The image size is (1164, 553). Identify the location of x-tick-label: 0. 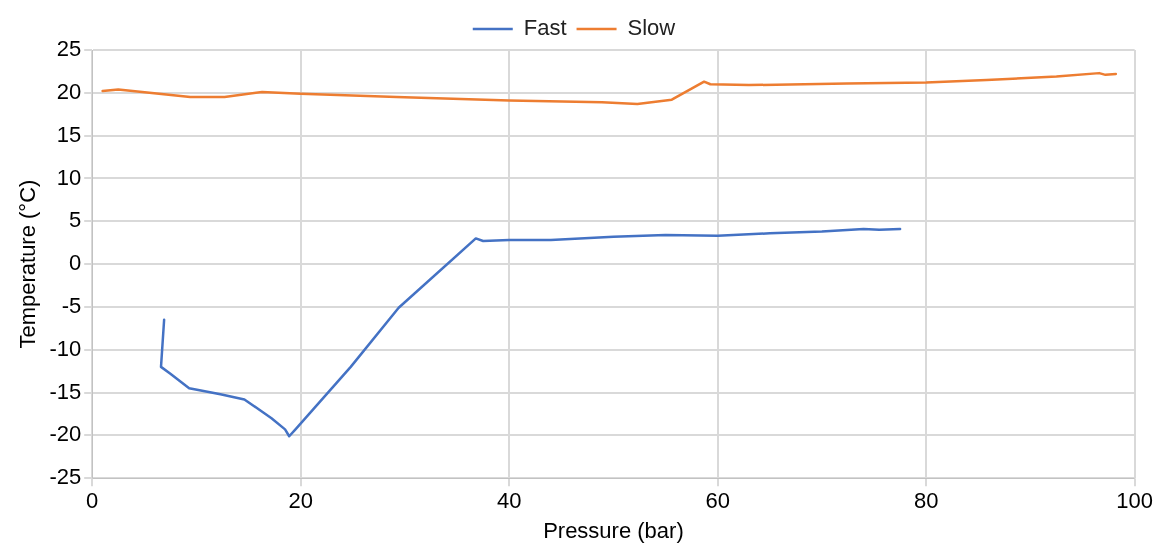
(92, 501).